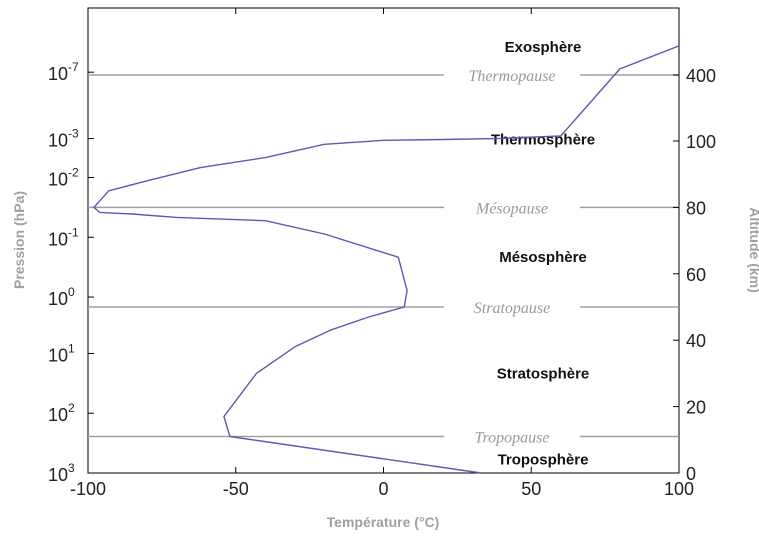 Image resolution: width=759 pixels, height=536 pixels. I want to click on pressure-tick-label: 10³, so click(61, 473).